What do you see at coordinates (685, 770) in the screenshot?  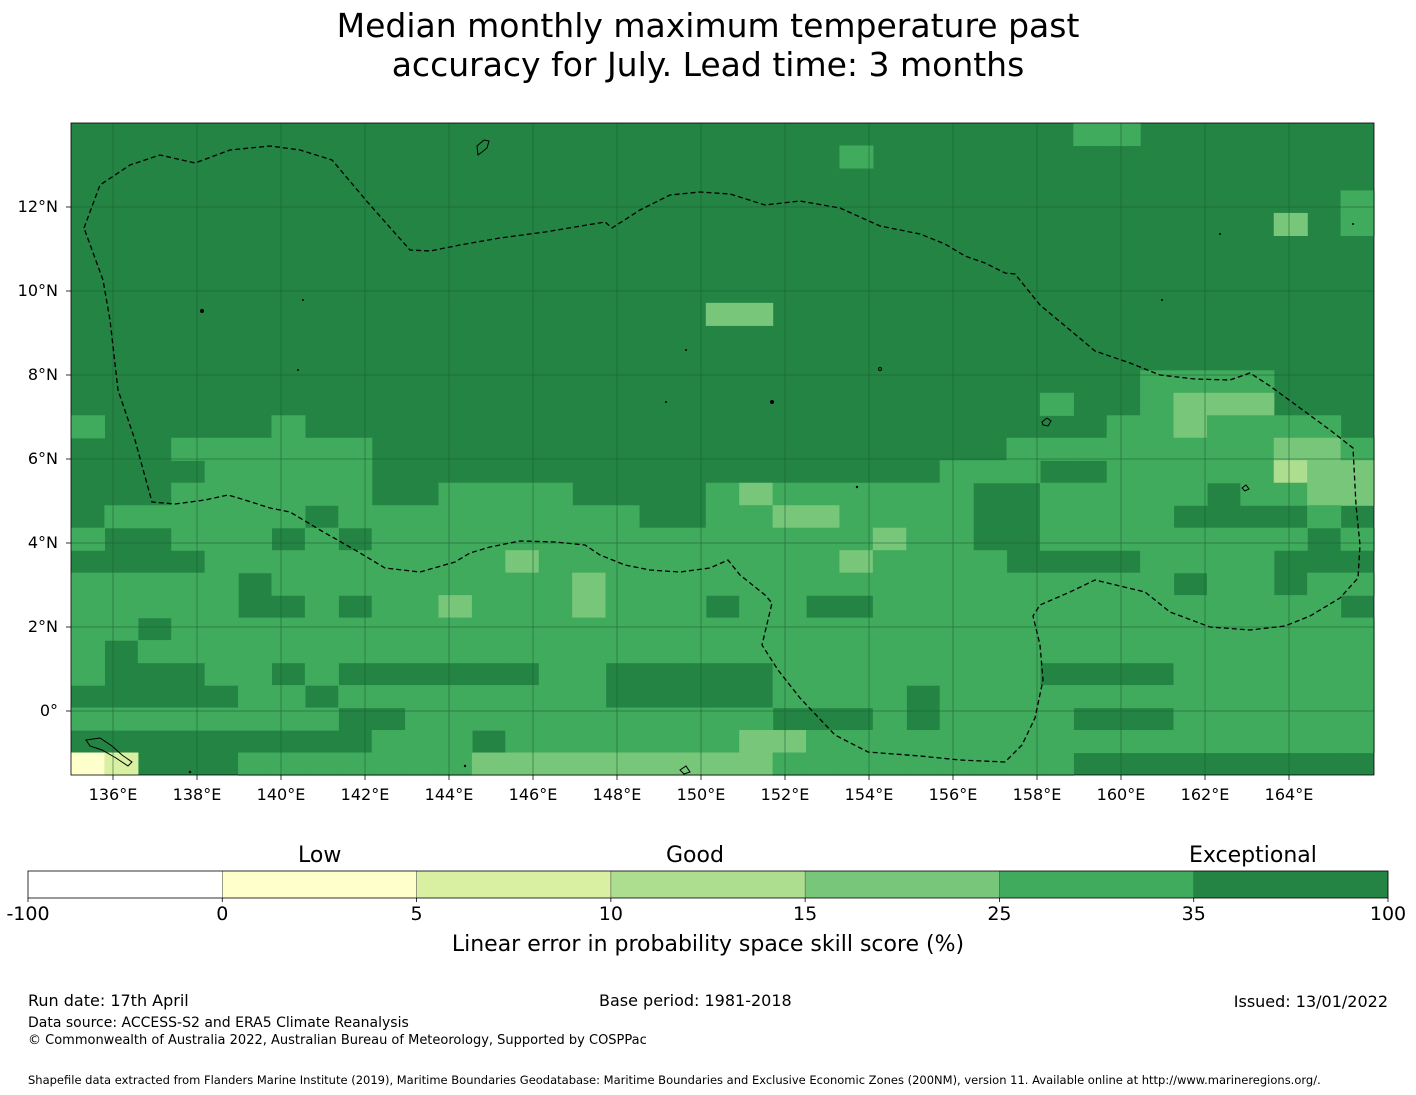 I see `island-small-reef` at bounding box center [685, 770].